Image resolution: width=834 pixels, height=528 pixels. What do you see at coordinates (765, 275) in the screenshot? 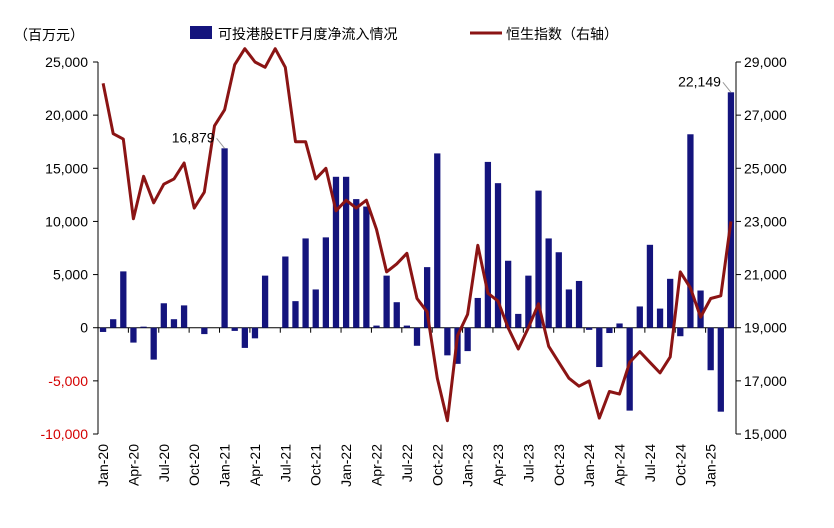
I see `right-tick-label: 21,000` at bounding box center [765, 275].